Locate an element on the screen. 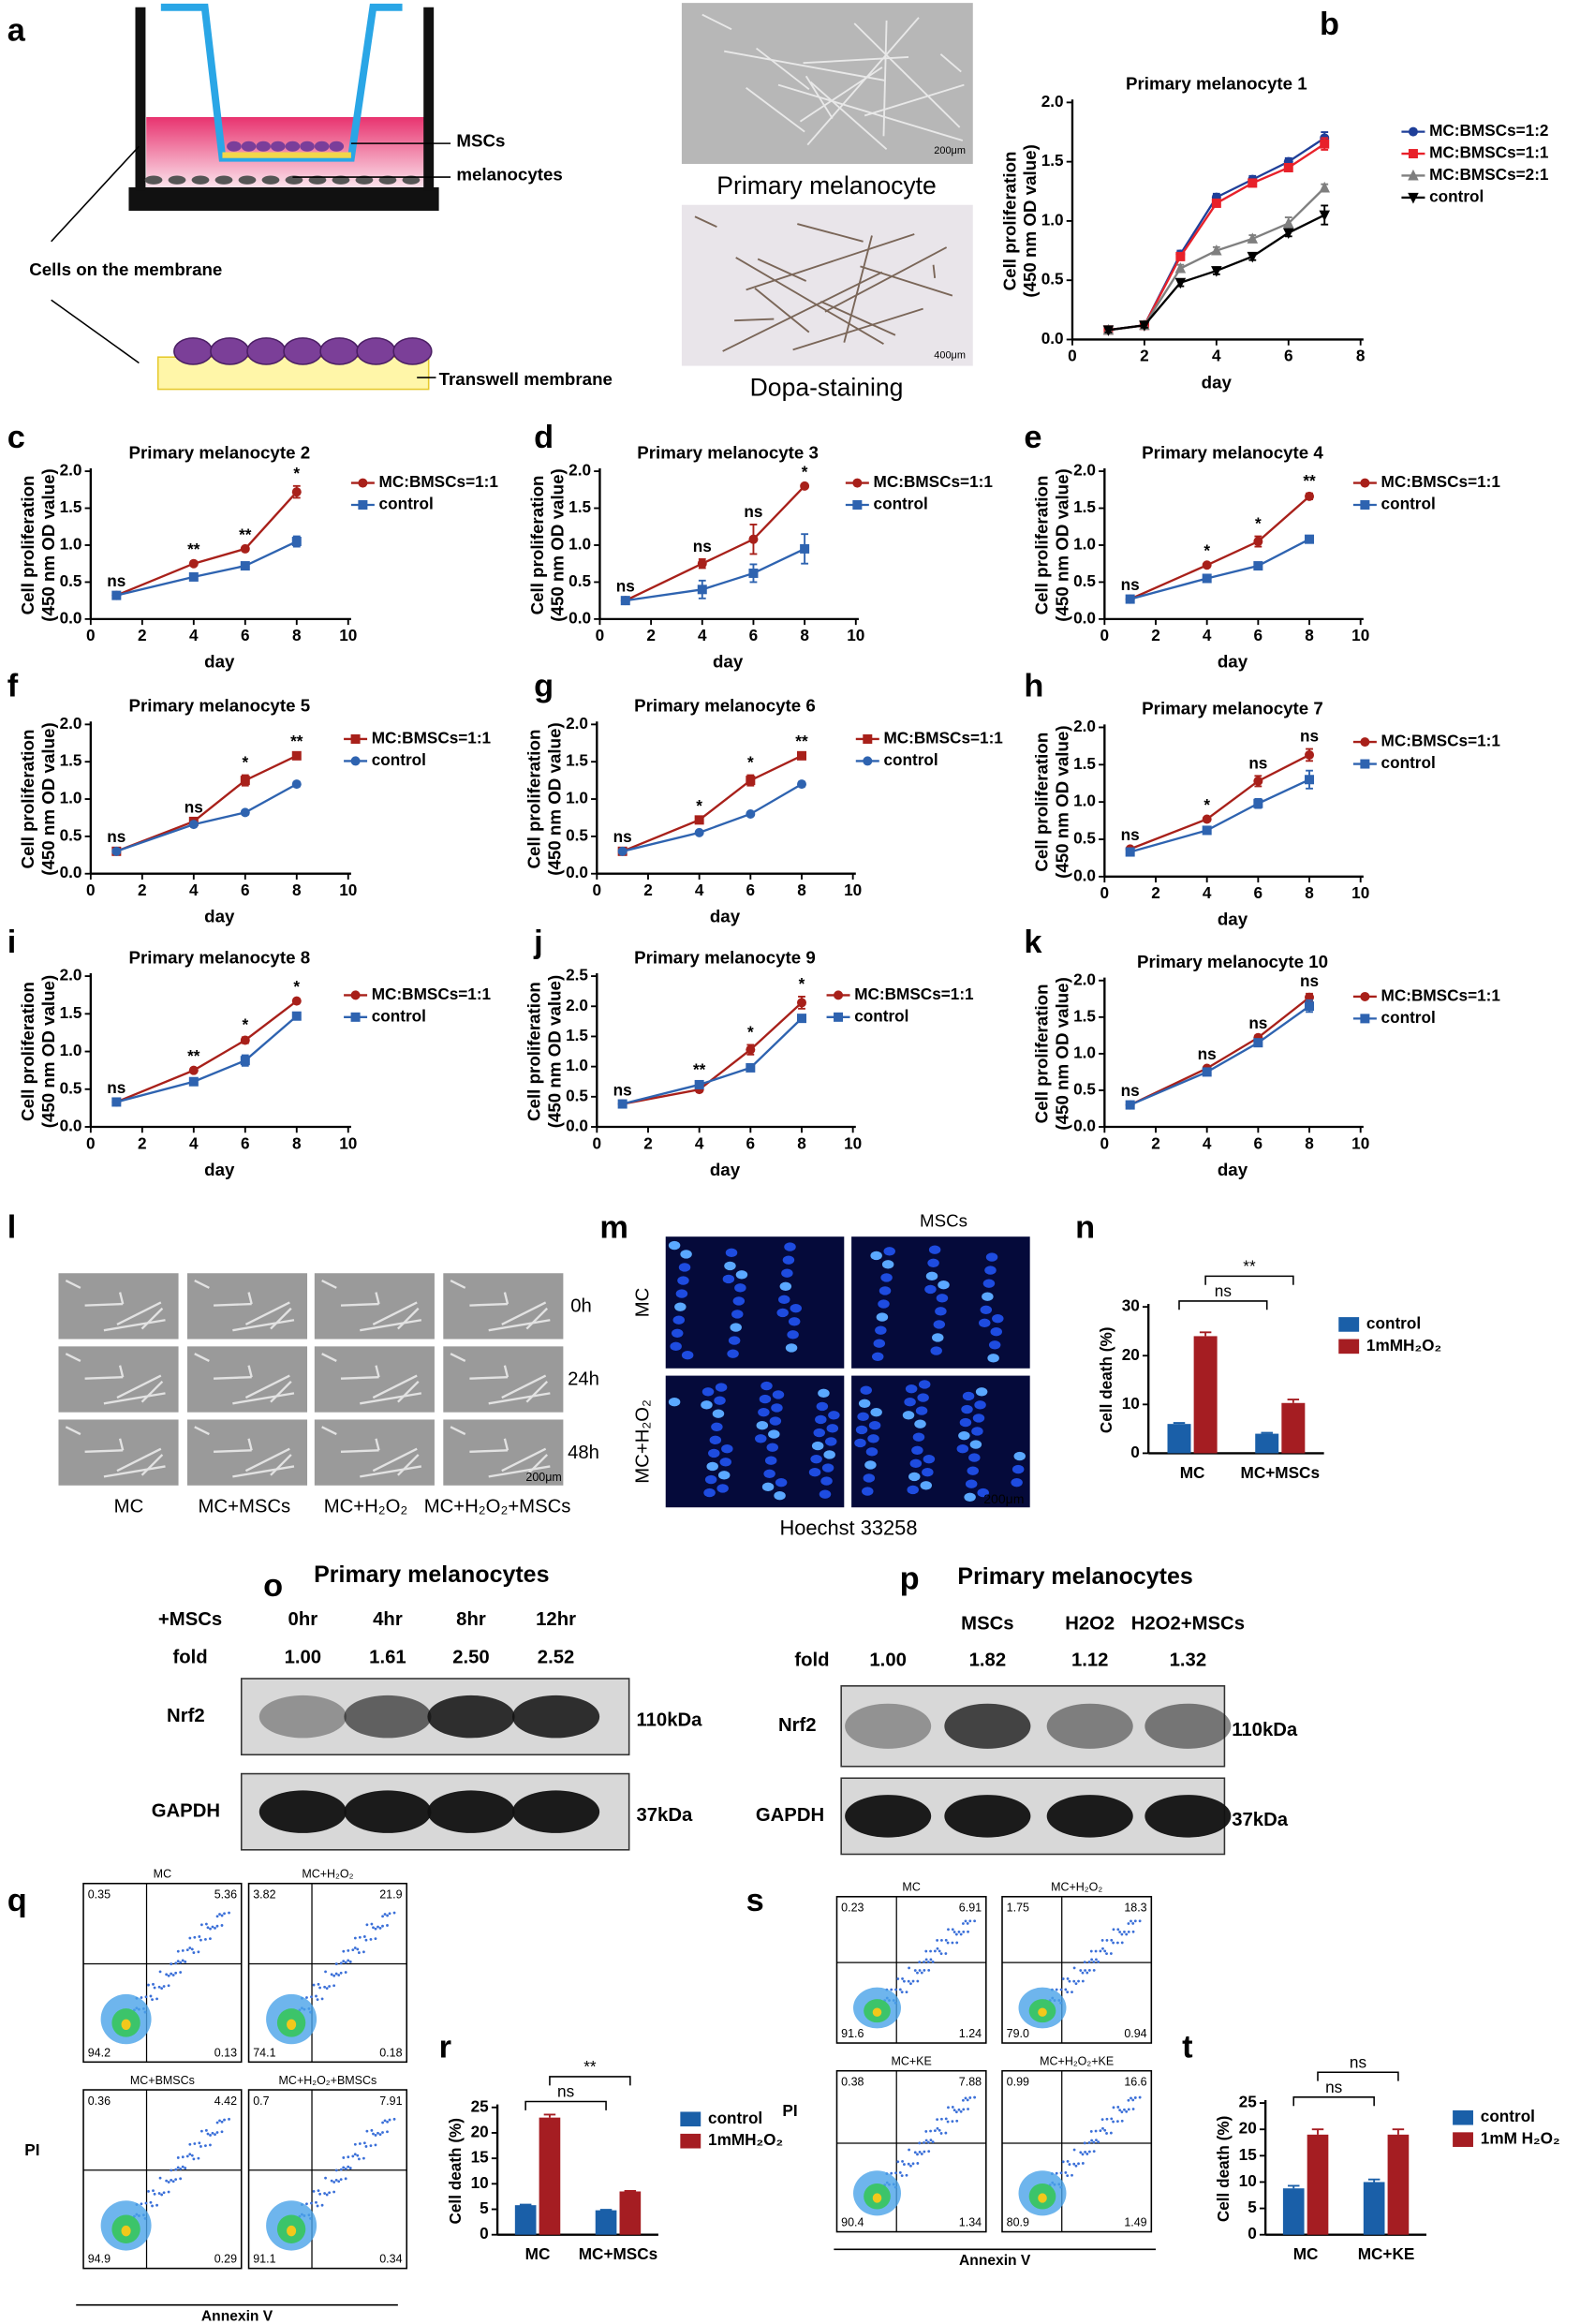  significance: * is located at coordinates (802, 983).